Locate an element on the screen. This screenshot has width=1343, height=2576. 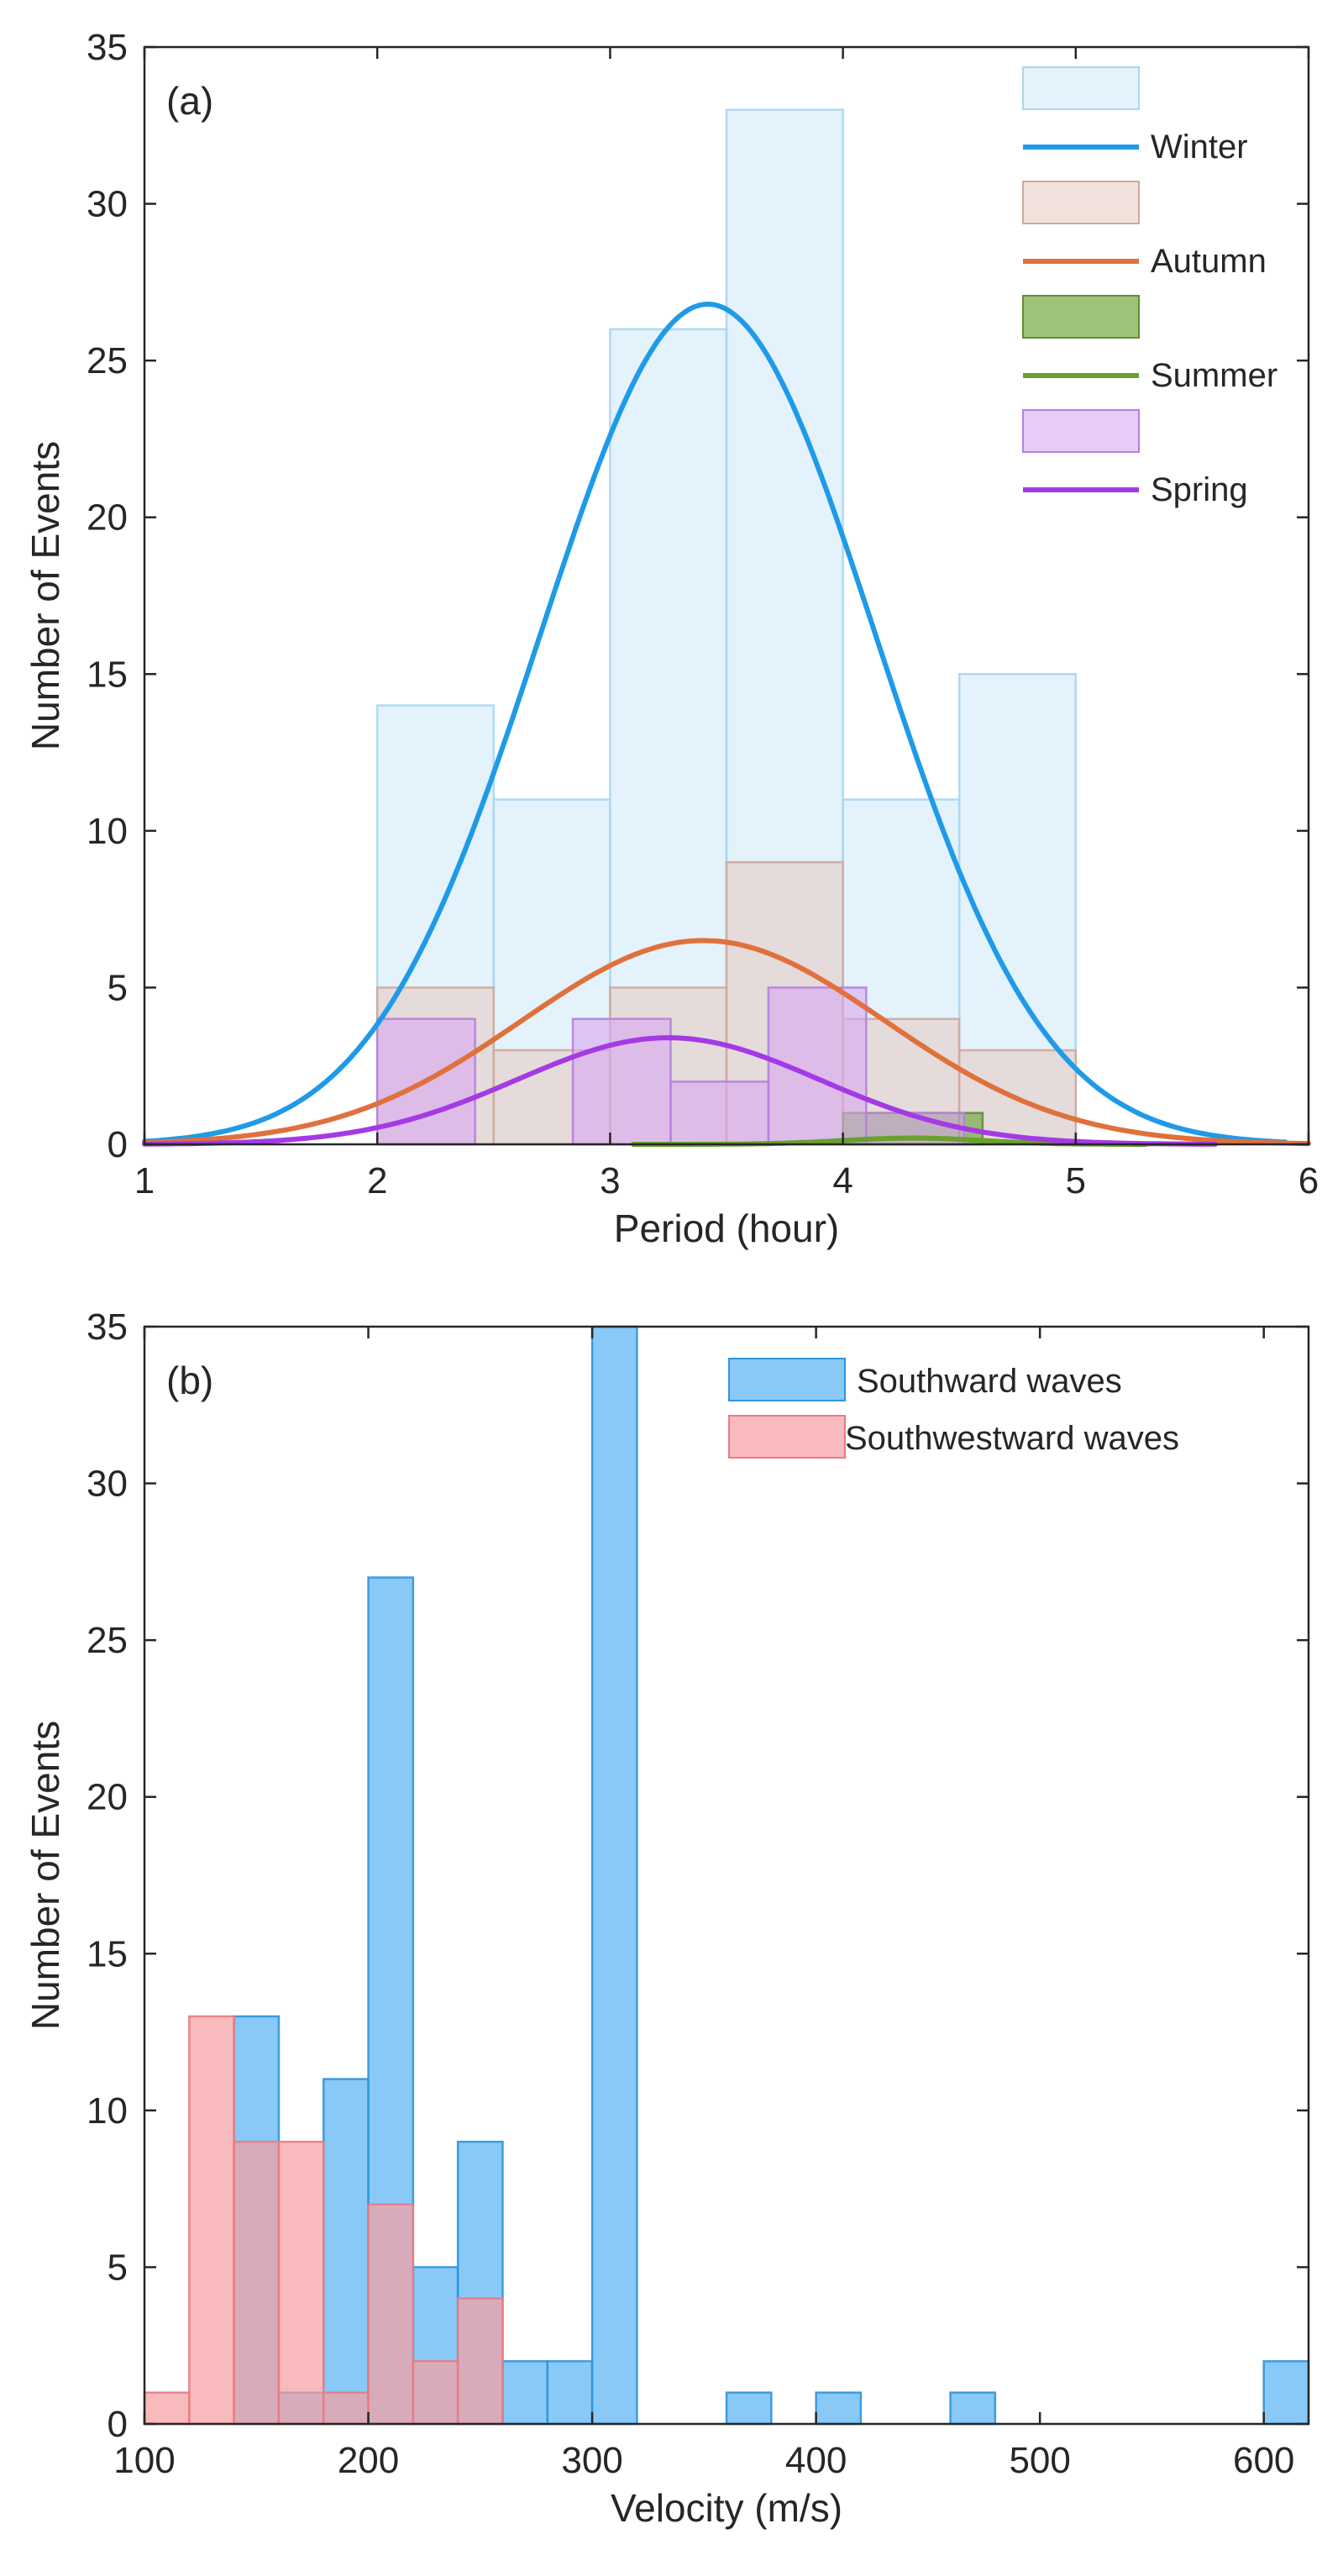
legend: Winter Autumn Summer Spring is located at coordinates (1149, 287).